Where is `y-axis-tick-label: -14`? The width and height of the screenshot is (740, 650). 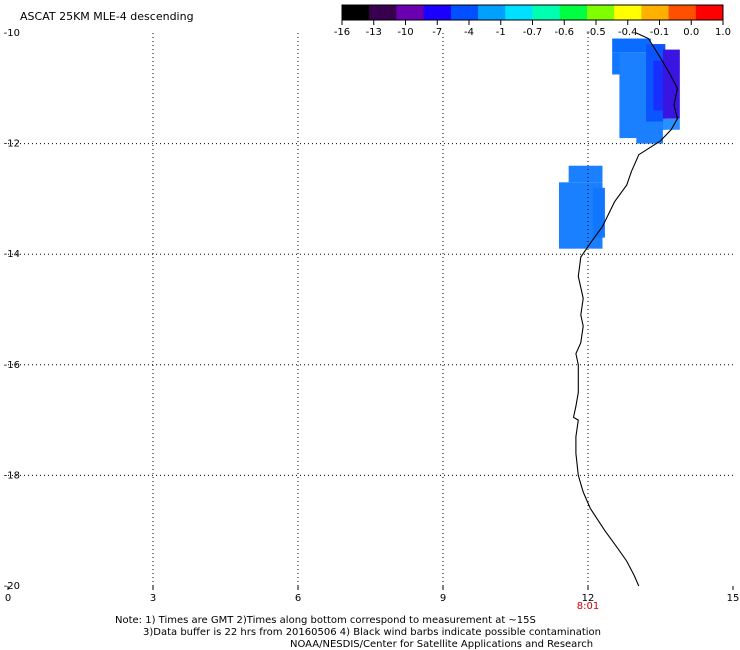
y-axis-tick-label: -14 is located at coordinates (12, 254).